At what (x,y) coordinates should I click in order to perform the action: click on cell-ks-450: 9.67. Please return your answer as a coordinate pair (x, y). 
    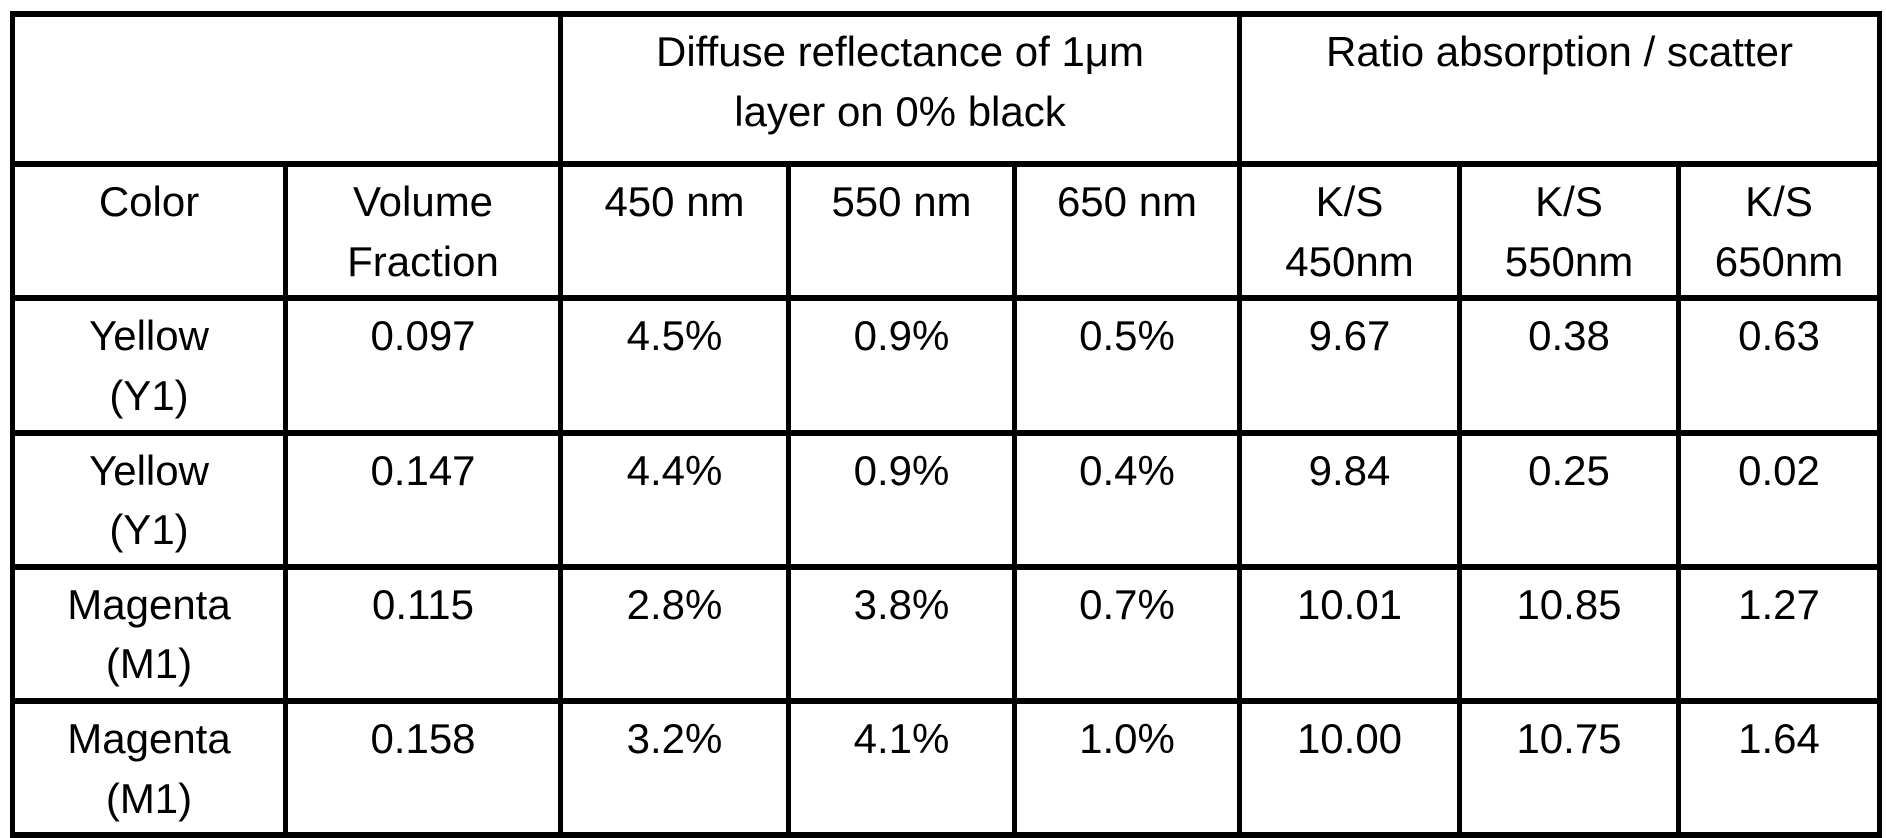
    Looking at the image, I should click on (1349, 365).